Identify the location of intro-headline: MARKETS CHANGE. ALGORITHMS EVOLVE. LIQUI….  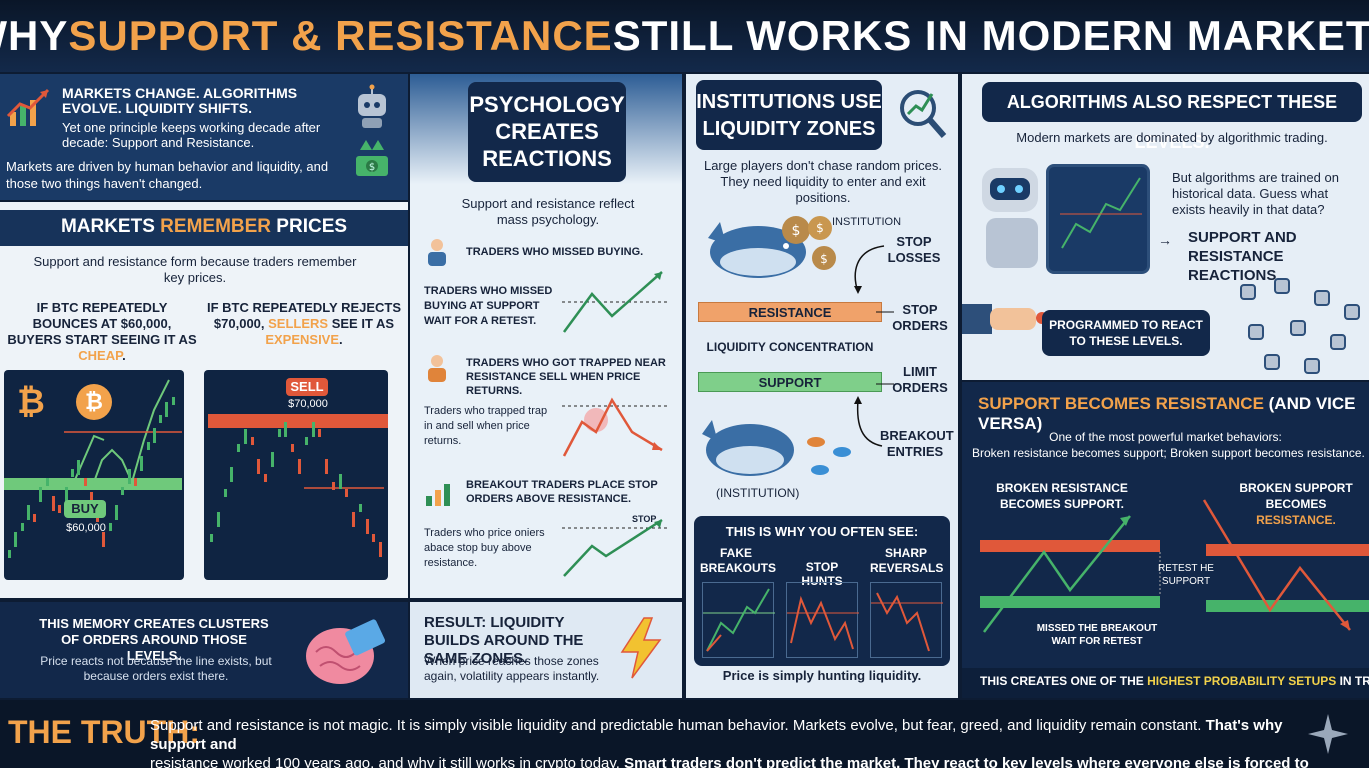
(180, 100).